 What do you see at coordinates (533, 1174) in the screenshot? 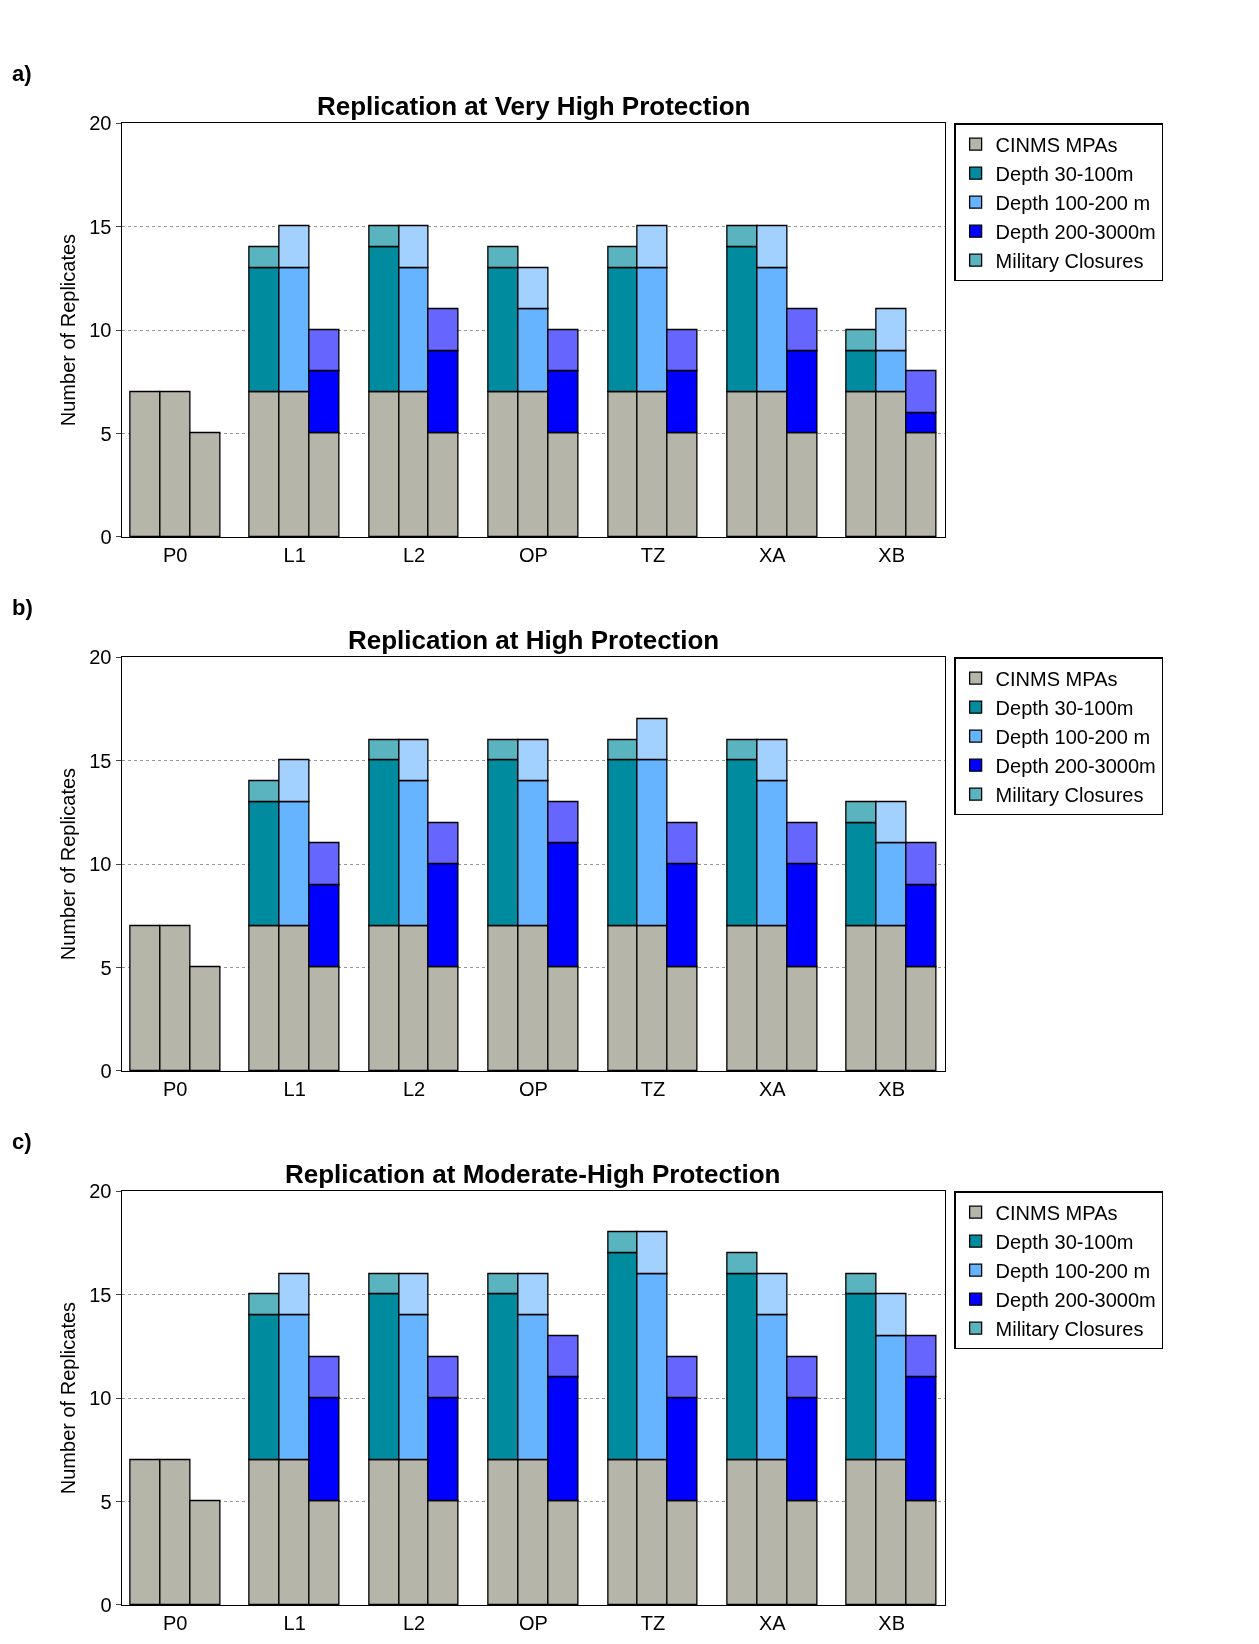
I see `chart-title: Replication at Moderate-High Protection` at bounding box center [533, 1174].